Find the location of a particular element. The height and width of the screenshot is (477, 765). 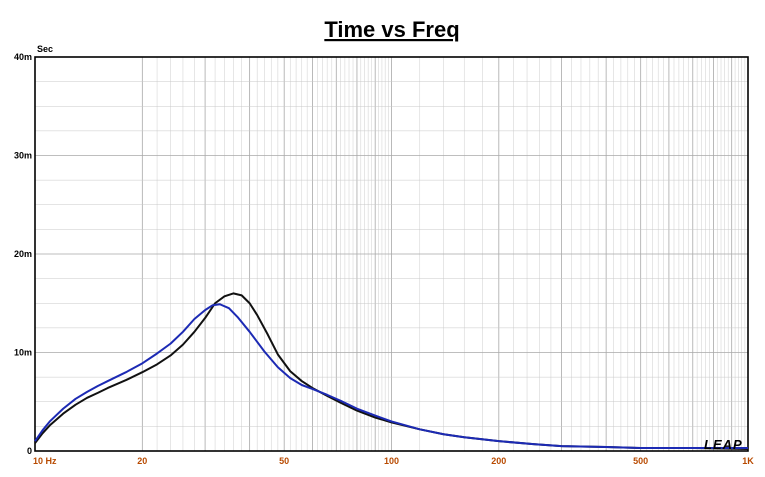

leap-logo: LEAP is located at coordinates (723, 444).